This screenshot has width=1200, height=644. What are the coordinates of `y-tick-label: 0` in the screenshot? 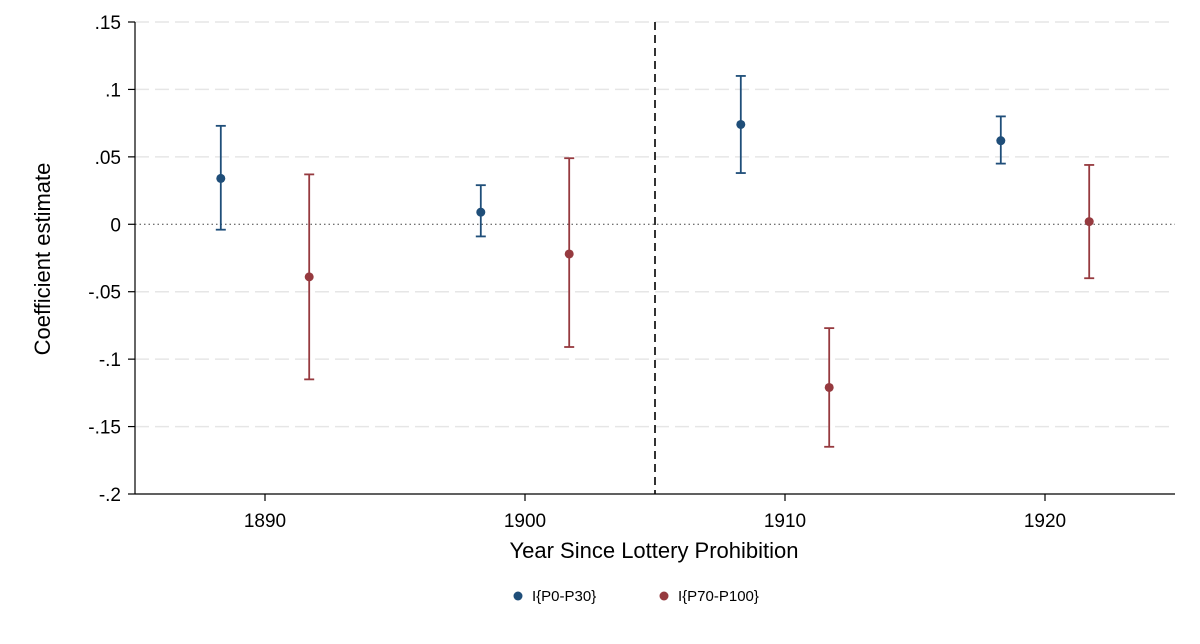 It's located at (115, 225).